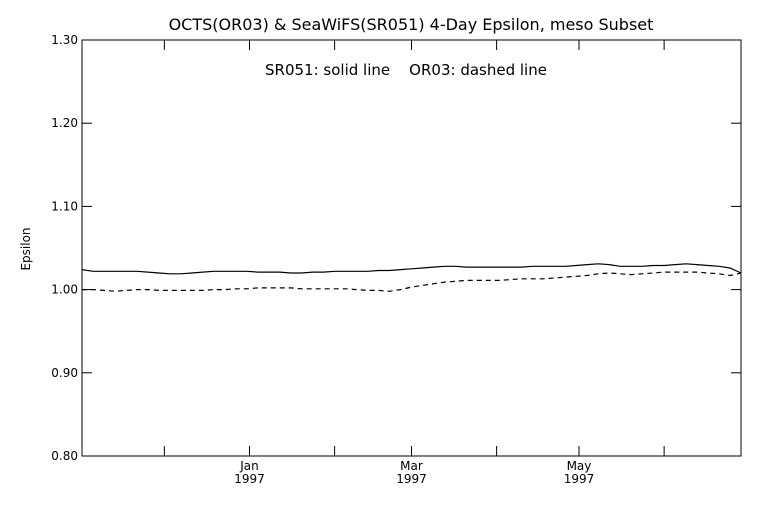 Image resolution: width=768 pixels, height=512 pixels. Describe the element at coordinates (64, 456) in the screenshot. I see `y-tick-label: 0.80` at that location.